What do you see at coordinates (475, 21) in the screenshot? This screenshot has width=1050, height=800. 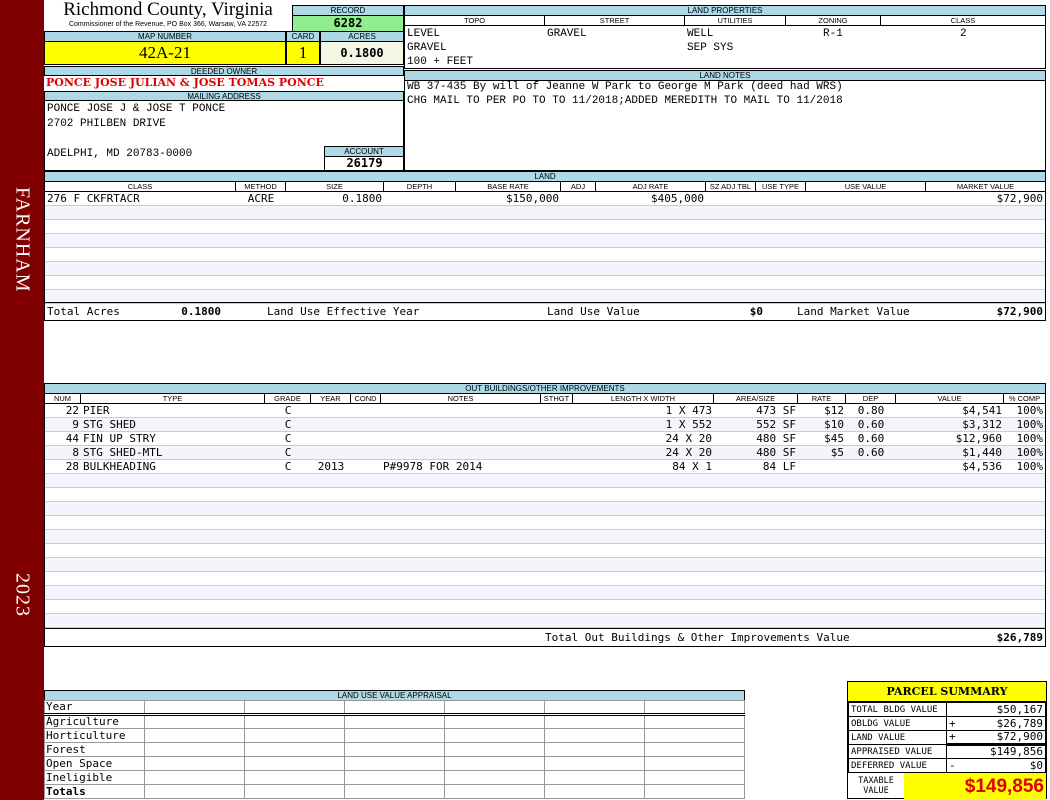 I see `col-topo: TOPO` at bounding box center [475, 21].